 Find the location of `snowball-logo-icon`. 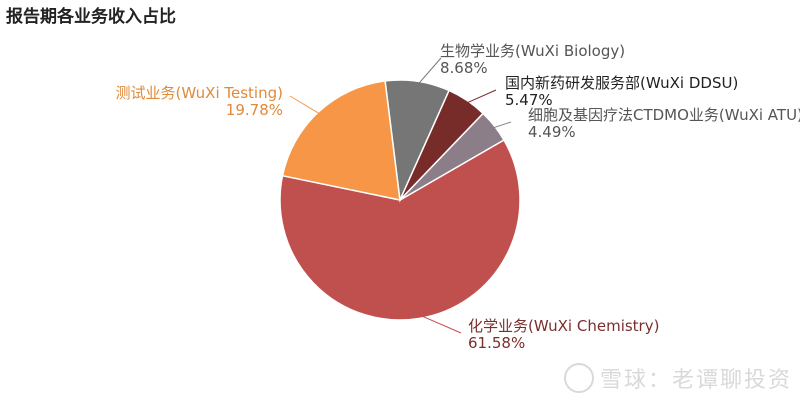

snowball-logo-icon is located at coordinates (578, 378).